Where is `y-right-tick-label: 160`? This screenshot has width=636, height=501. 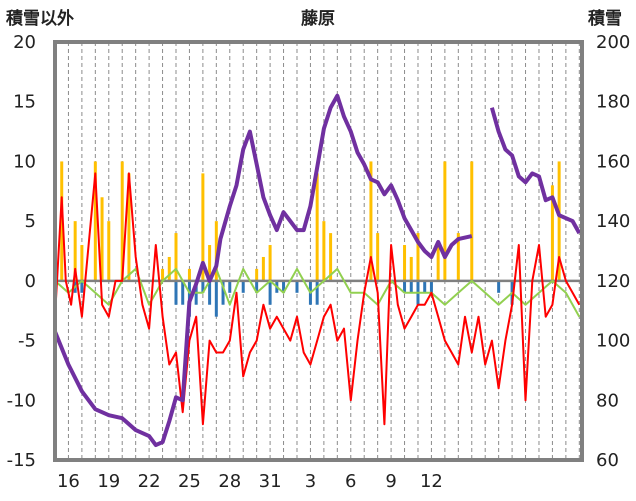 y-right-tick-label: 160 is located at coordinates (613, 161).